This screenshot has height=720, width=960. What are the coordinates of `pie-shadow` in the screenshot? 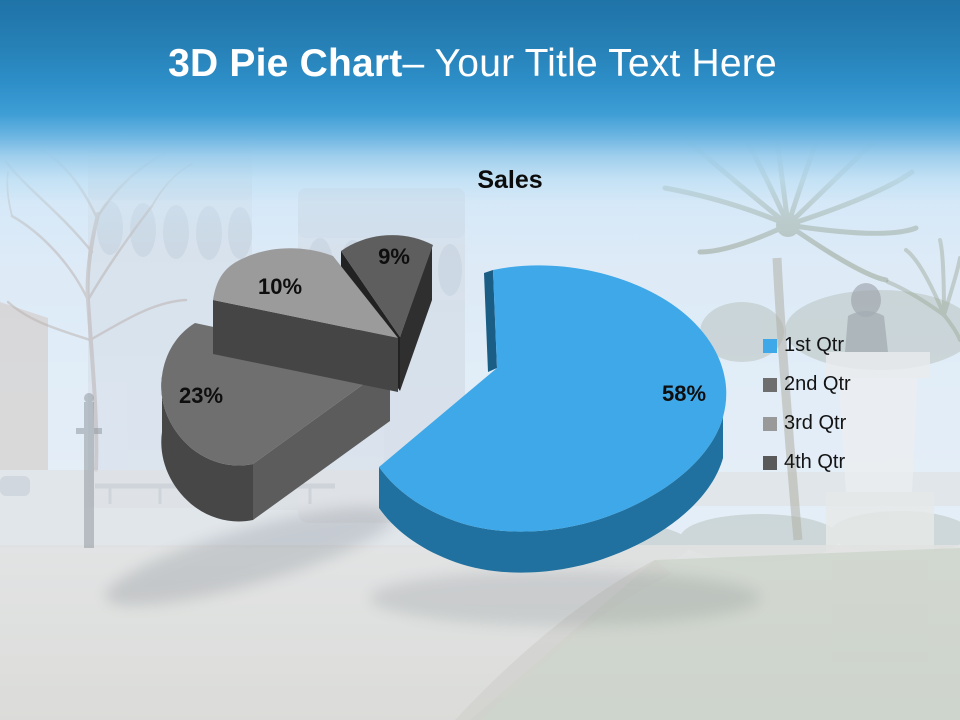 It's located at (432, 566).